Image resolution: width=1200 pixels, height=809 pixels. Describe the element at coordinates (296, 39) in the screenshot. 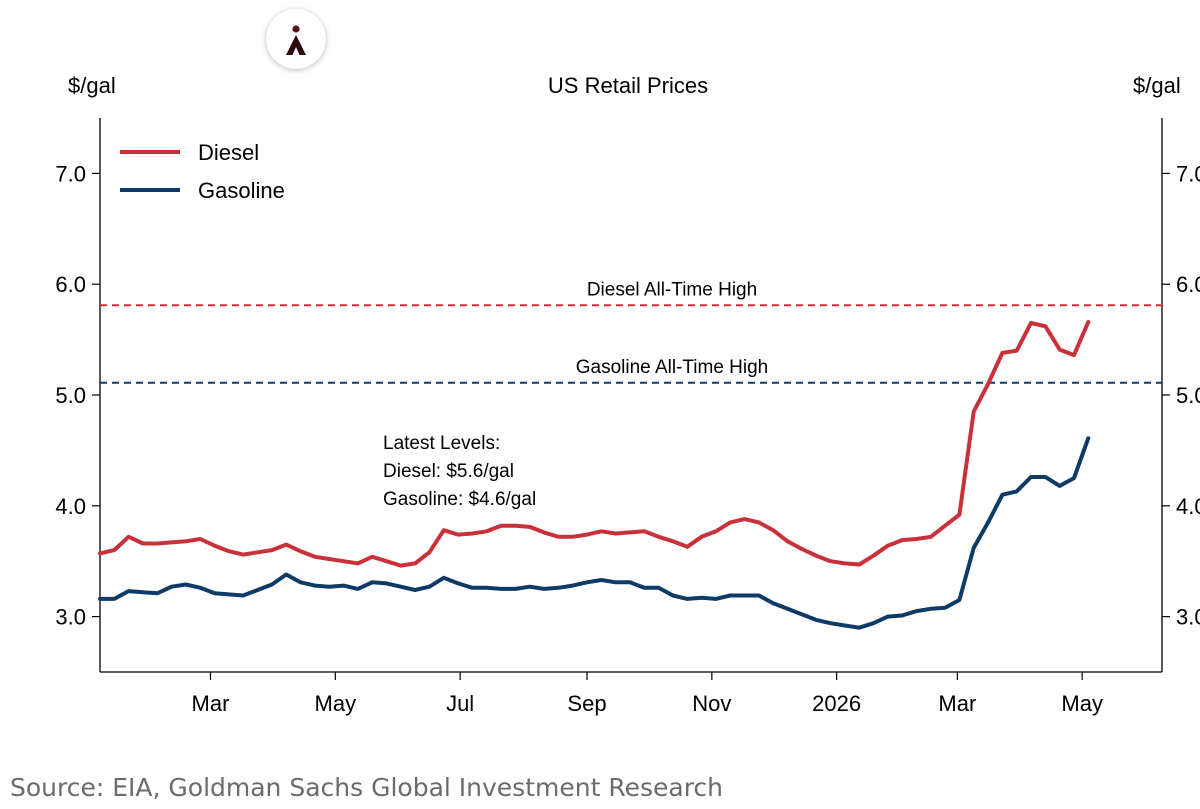

I see `person-pin-icon` at that location.